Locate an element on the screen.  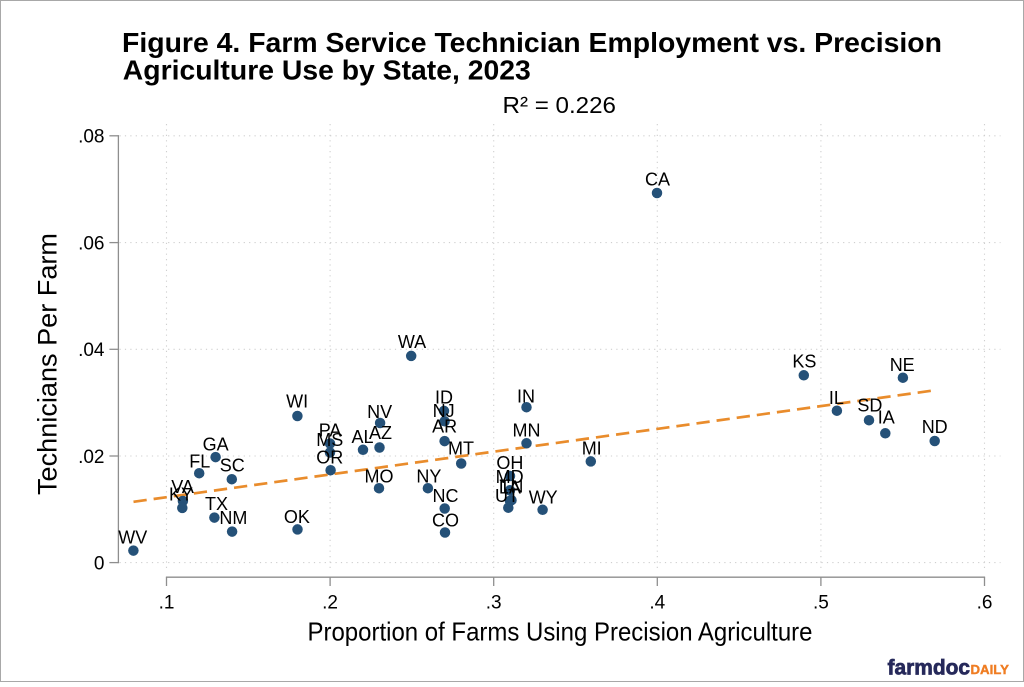
svg-text: .4 is located at coordinates (657, 603).